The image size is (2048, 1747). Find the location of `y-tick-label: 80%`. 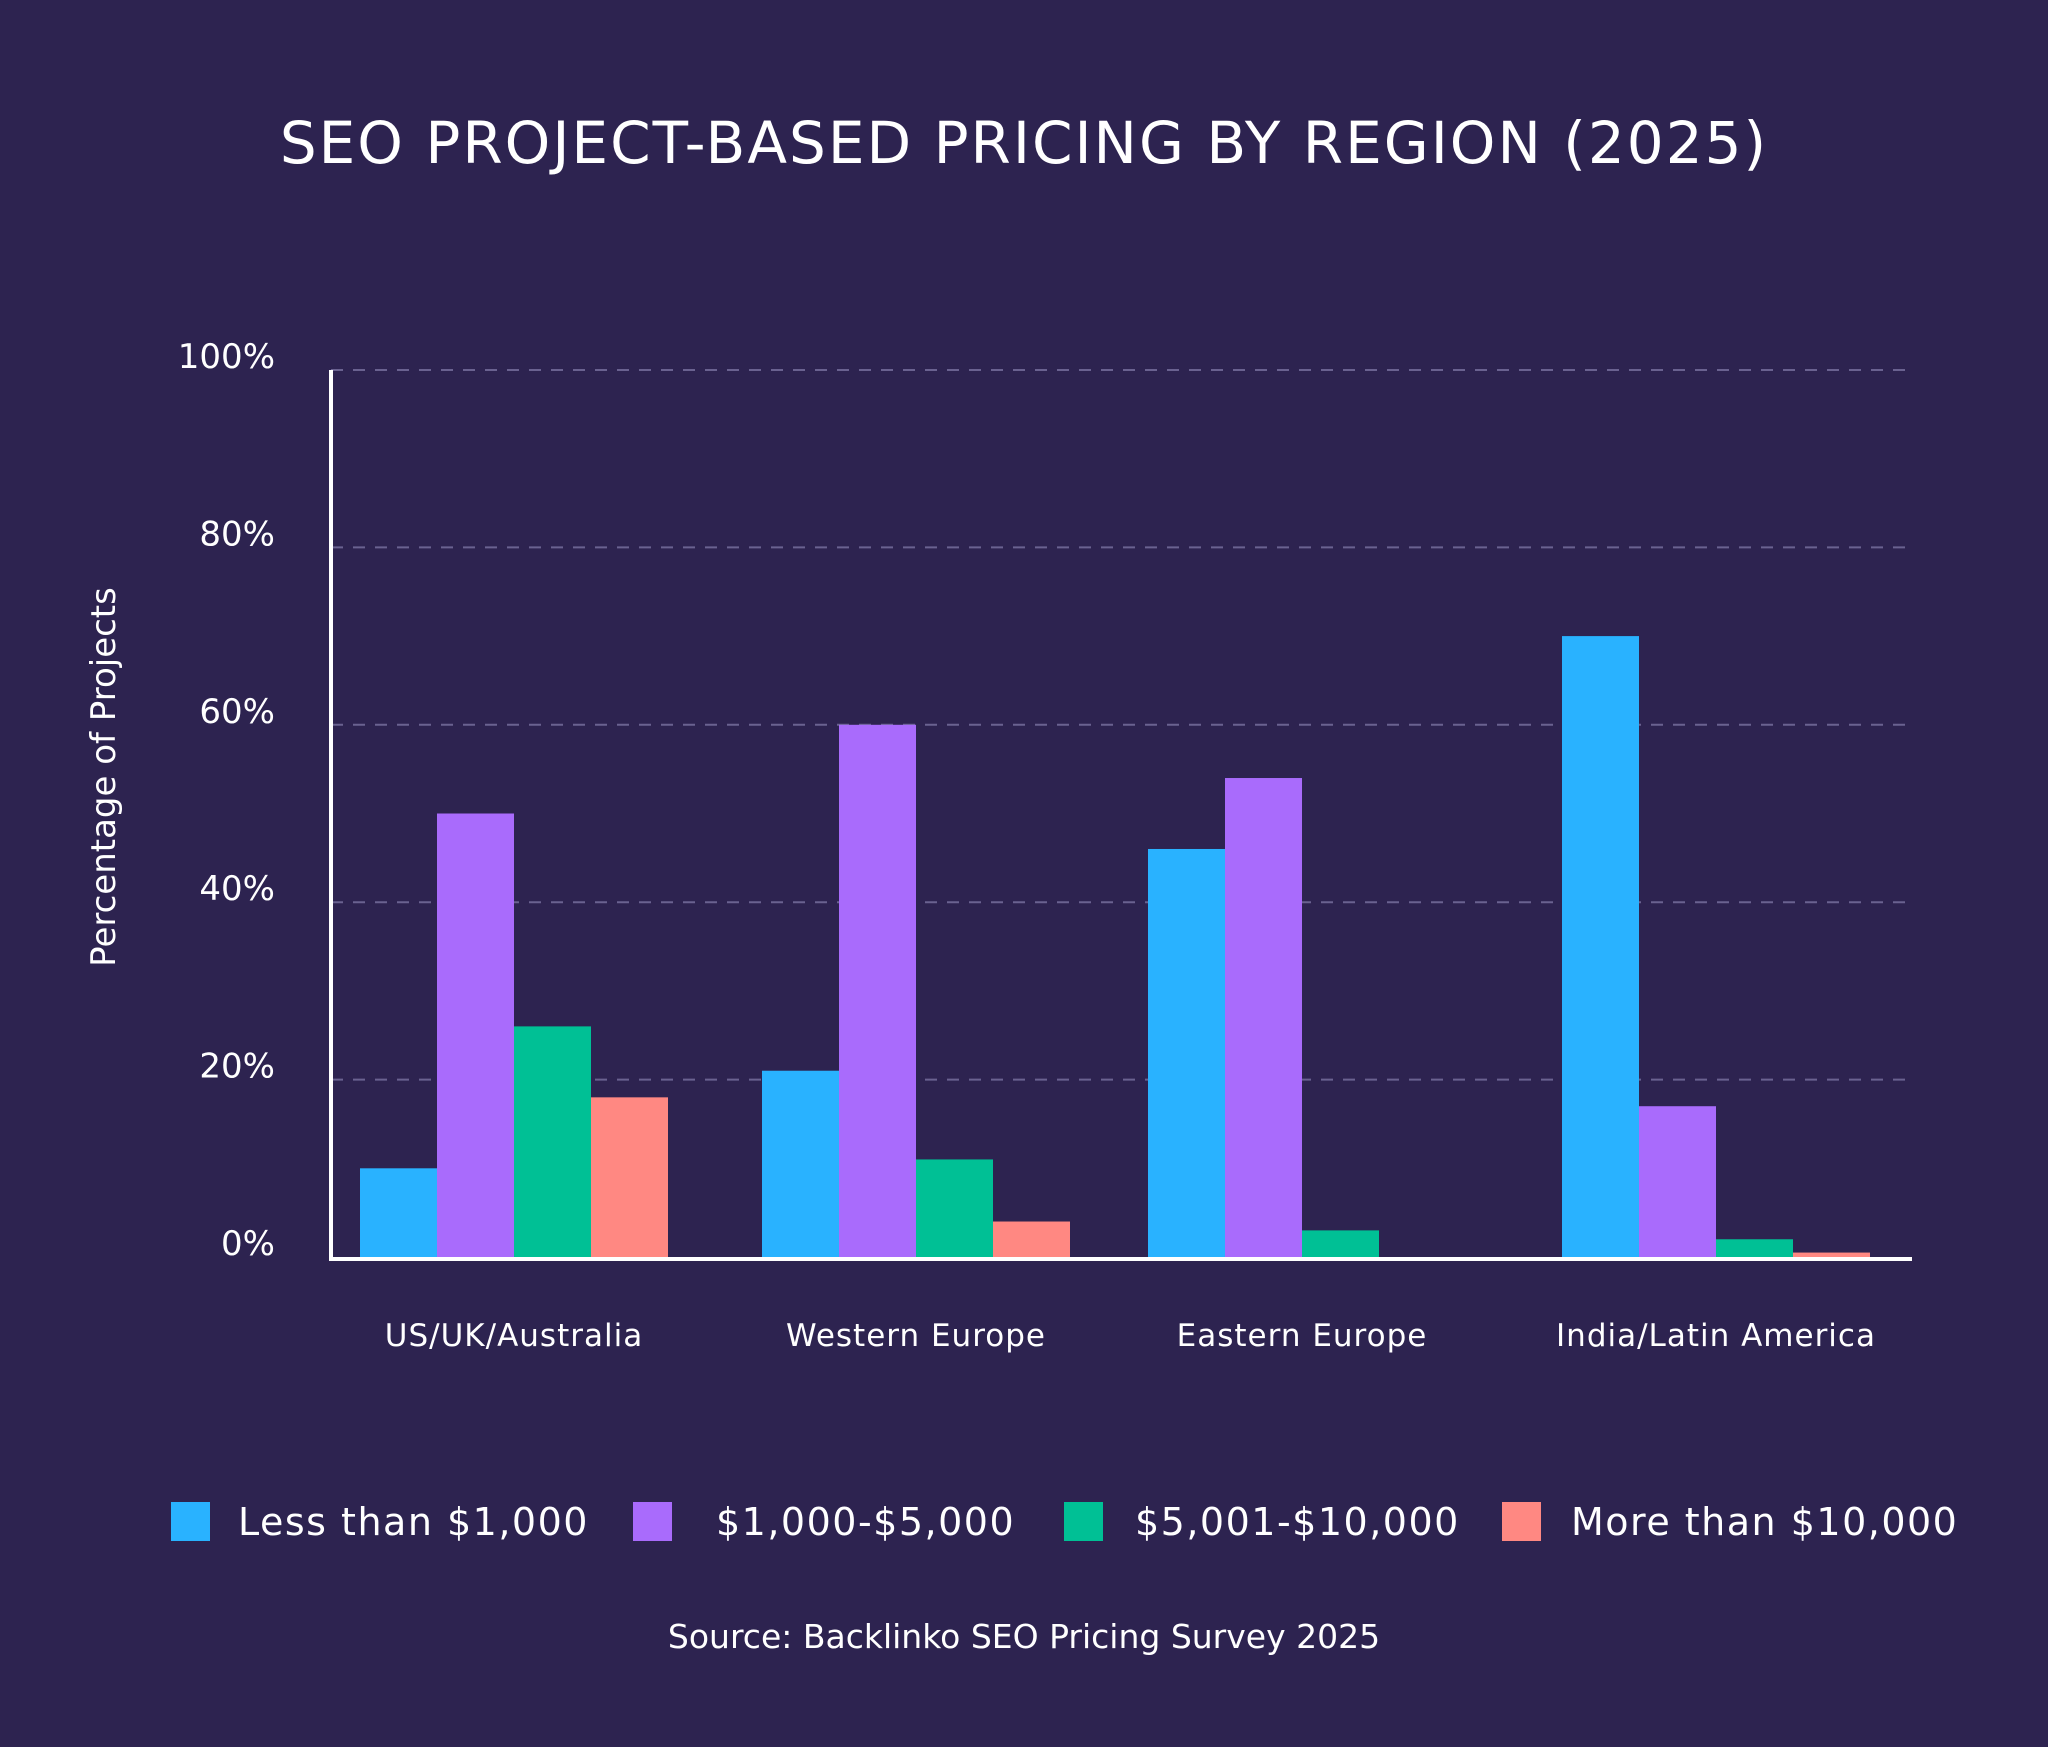

y-tick-label: 80% is located at coordinates (237, 534).